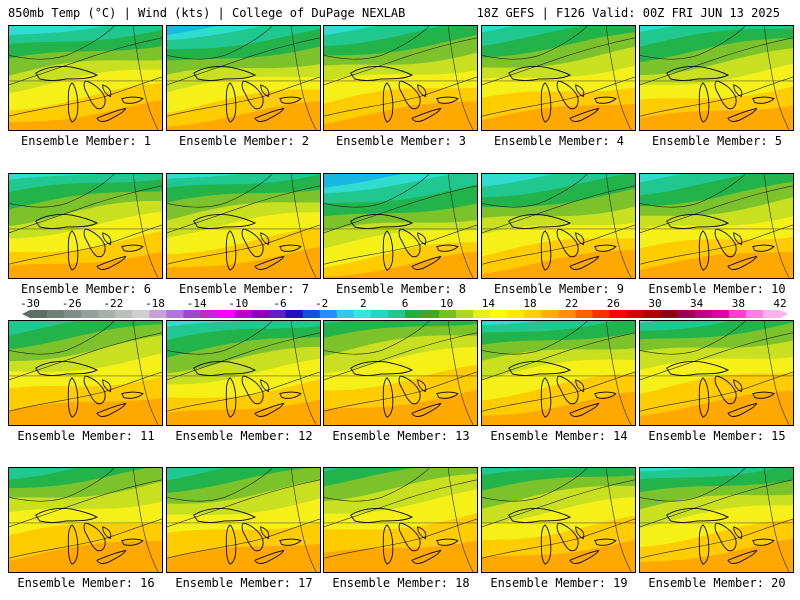 This screenshot has height=600, width=800. I want to click on colorbar-tick-label: -14, so click(196, 303).